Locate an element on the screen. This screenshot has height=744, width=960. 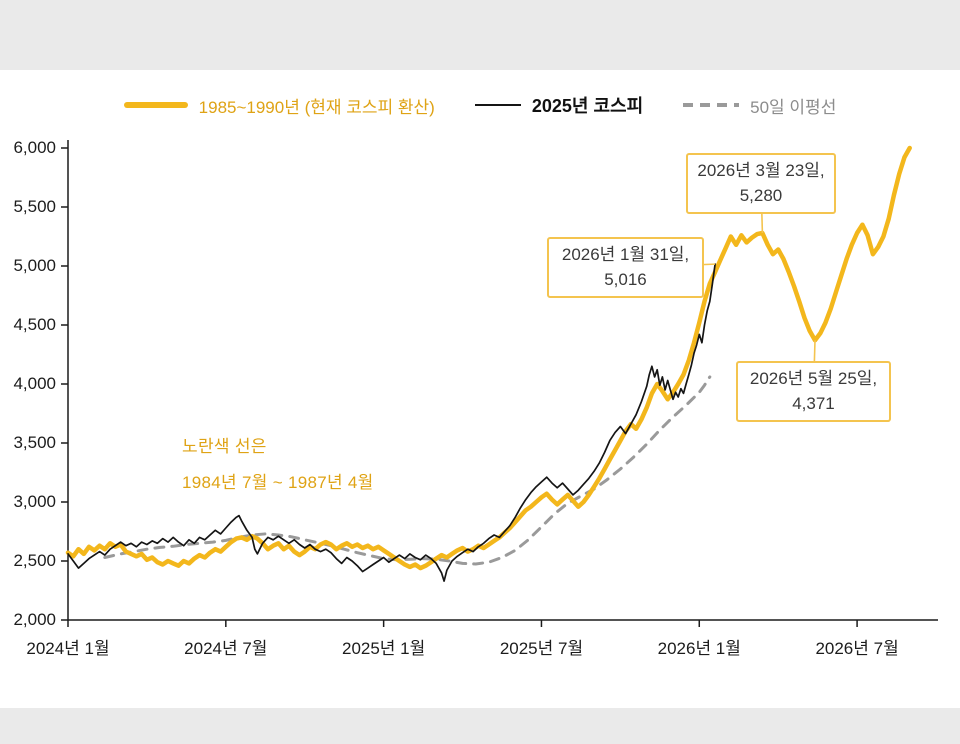
x-axis-label: 2025년 1월 is located at coordinates (383, 648).